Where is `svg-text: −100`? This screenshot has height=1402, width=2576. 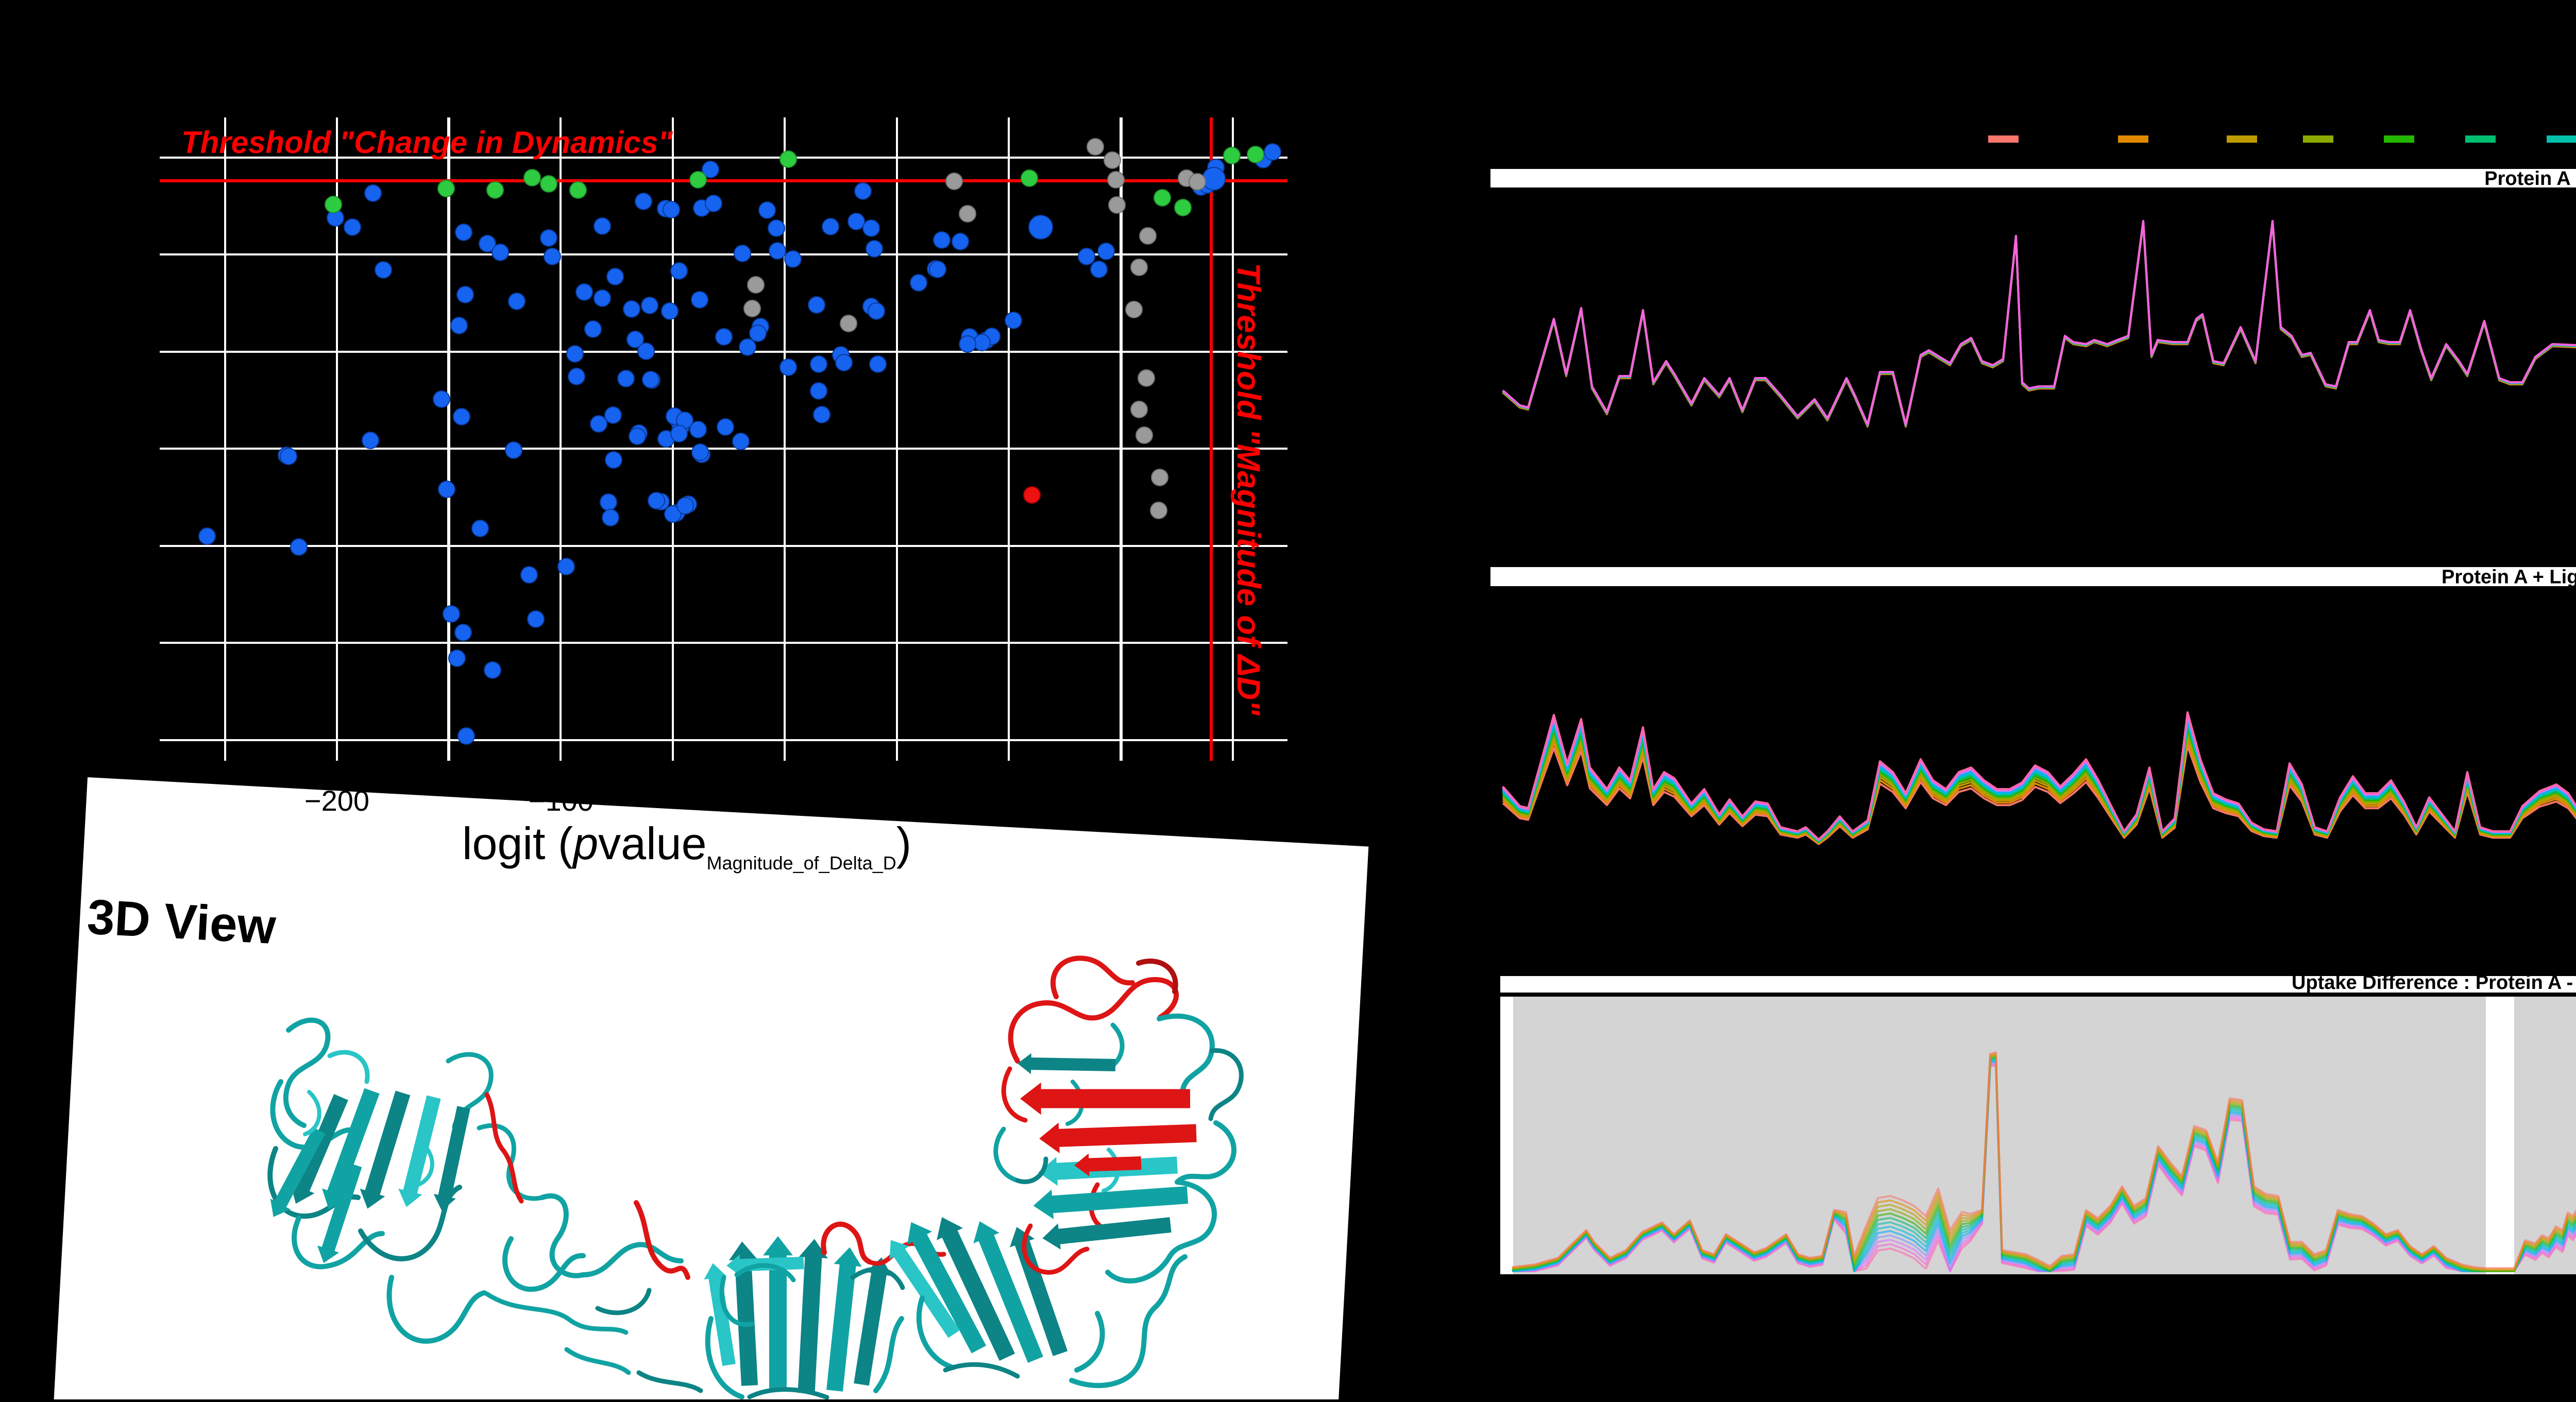
svg-text: −100 is located at coordinates (562, 800).